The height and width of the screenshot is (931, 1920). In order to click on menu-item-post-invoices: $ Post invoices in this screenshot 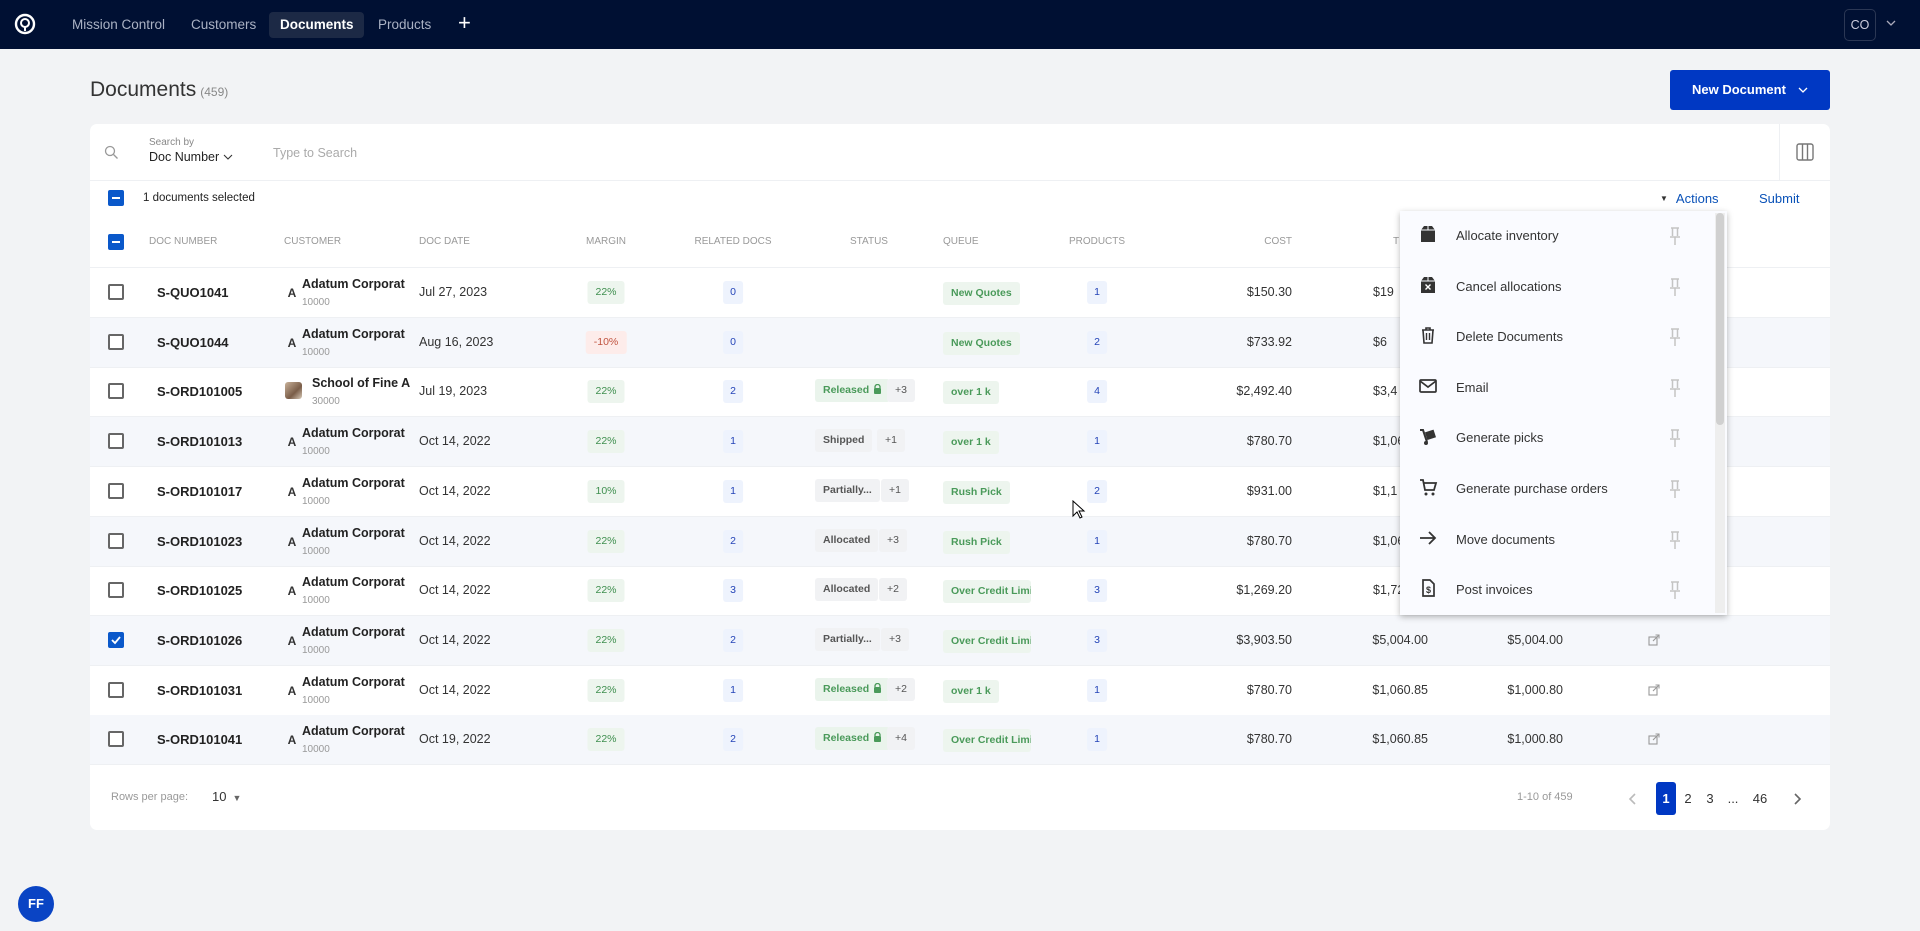, I will do `click(1557, 590)`.